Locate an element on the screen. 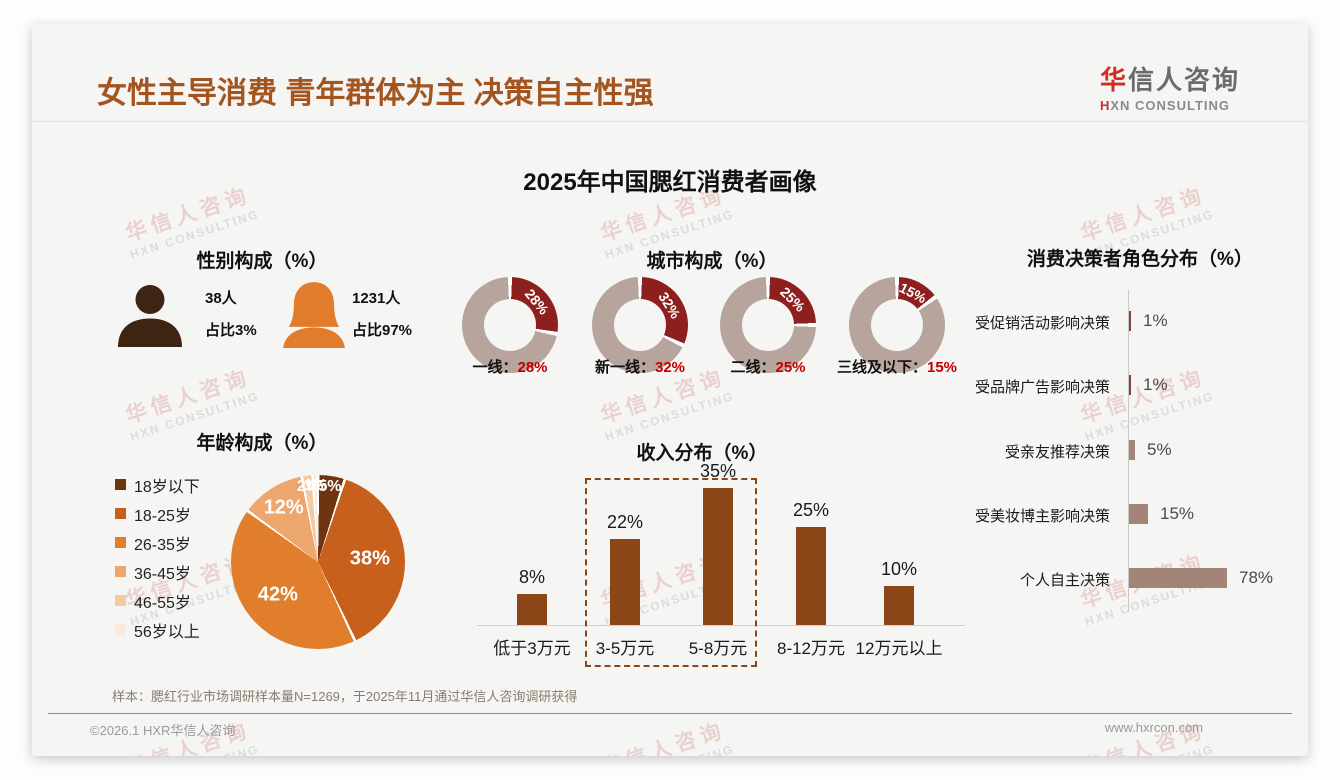  brand-logo: 华信人咨询 HXN CONSULTING is located at coordinates (1170, 86).